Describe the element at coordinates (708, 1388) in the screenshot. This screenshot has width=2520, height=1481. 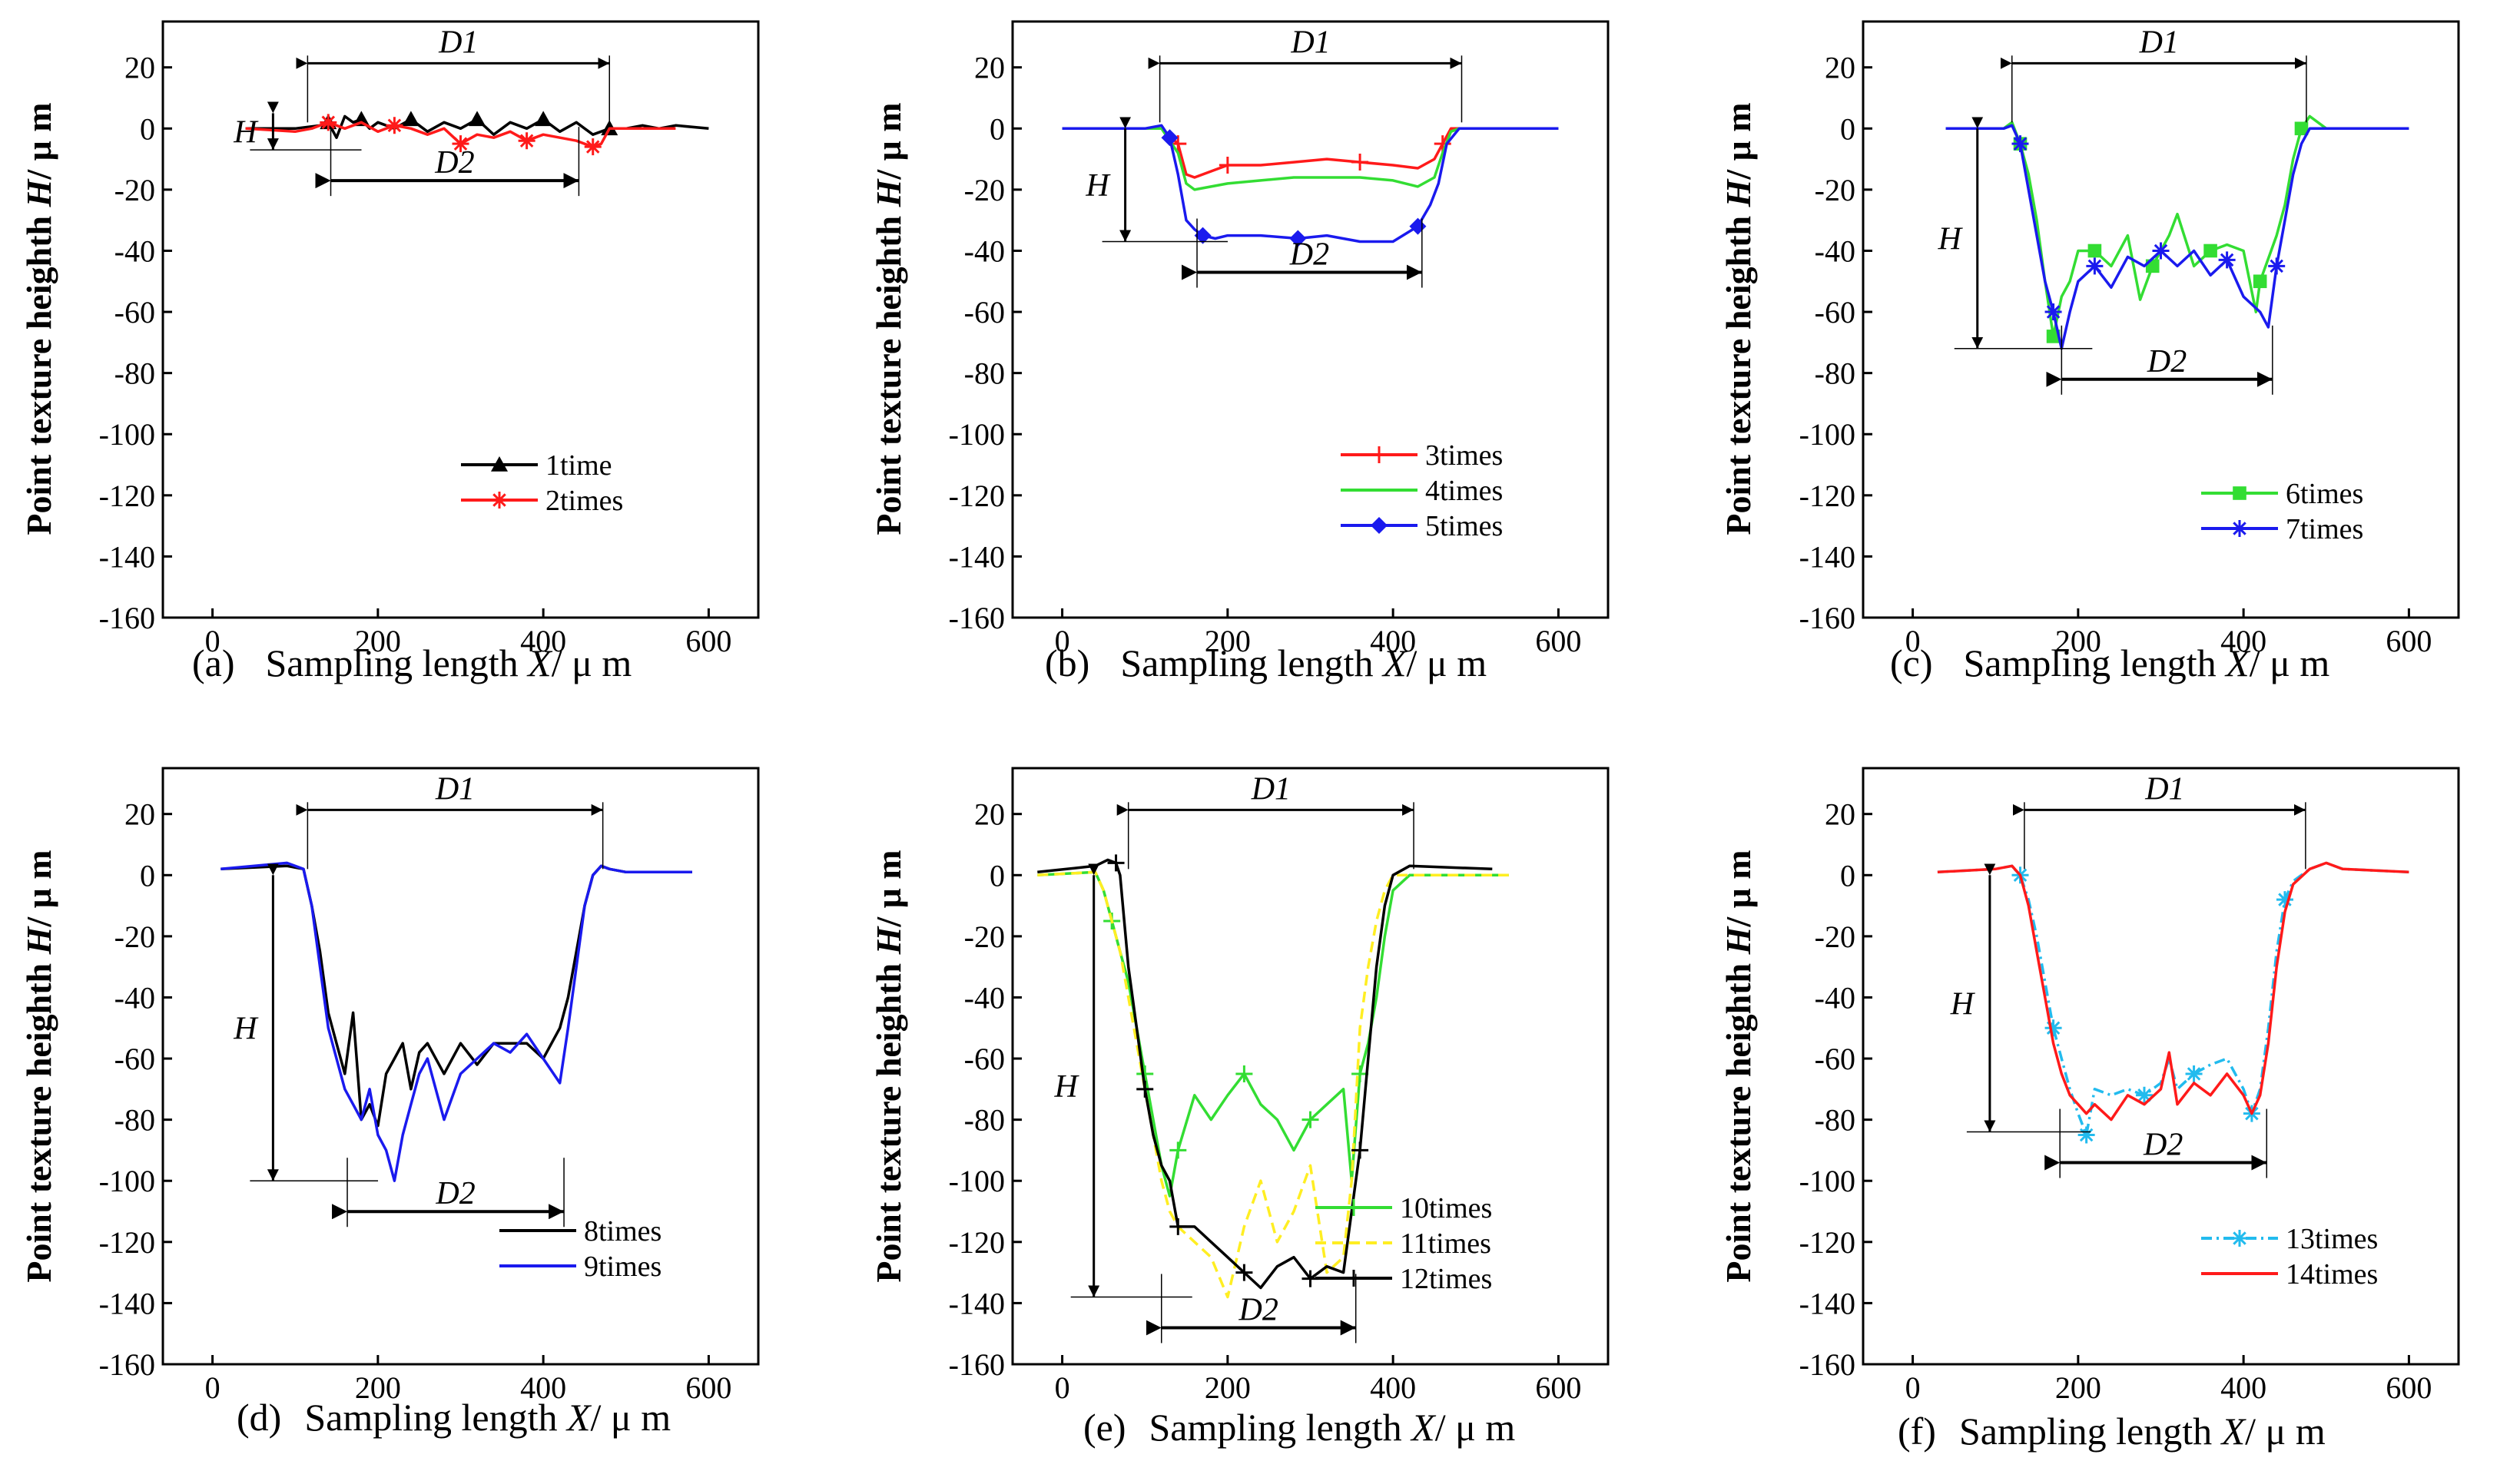
I see `x-tick-label: 600` at that location.